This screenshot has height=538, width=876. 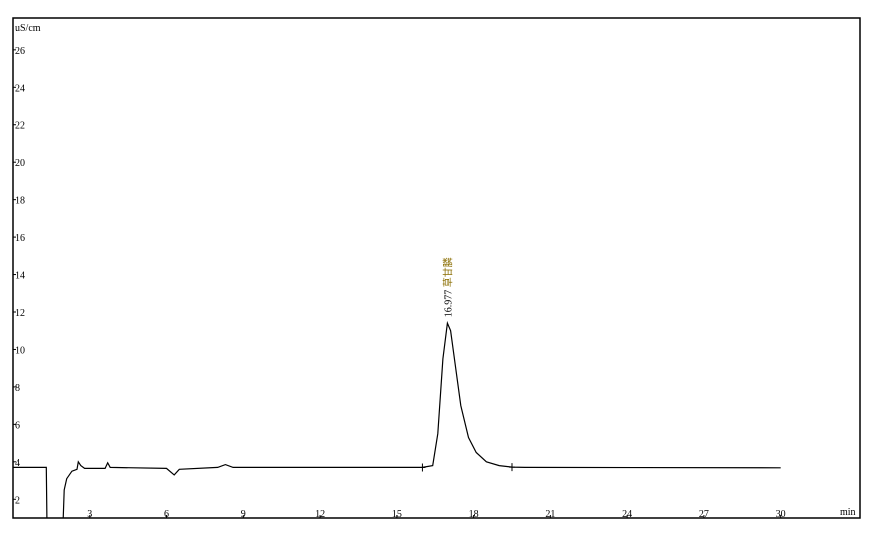 I want to click on y-tick-label: 24, so click(x=20, y=88).